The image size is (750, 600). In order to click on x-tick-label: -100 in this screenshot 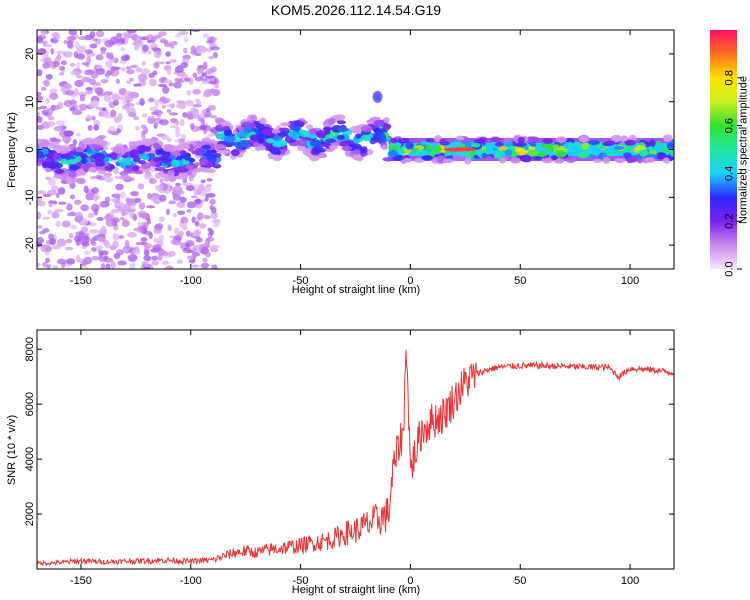, I will do `click(191, 581)`.